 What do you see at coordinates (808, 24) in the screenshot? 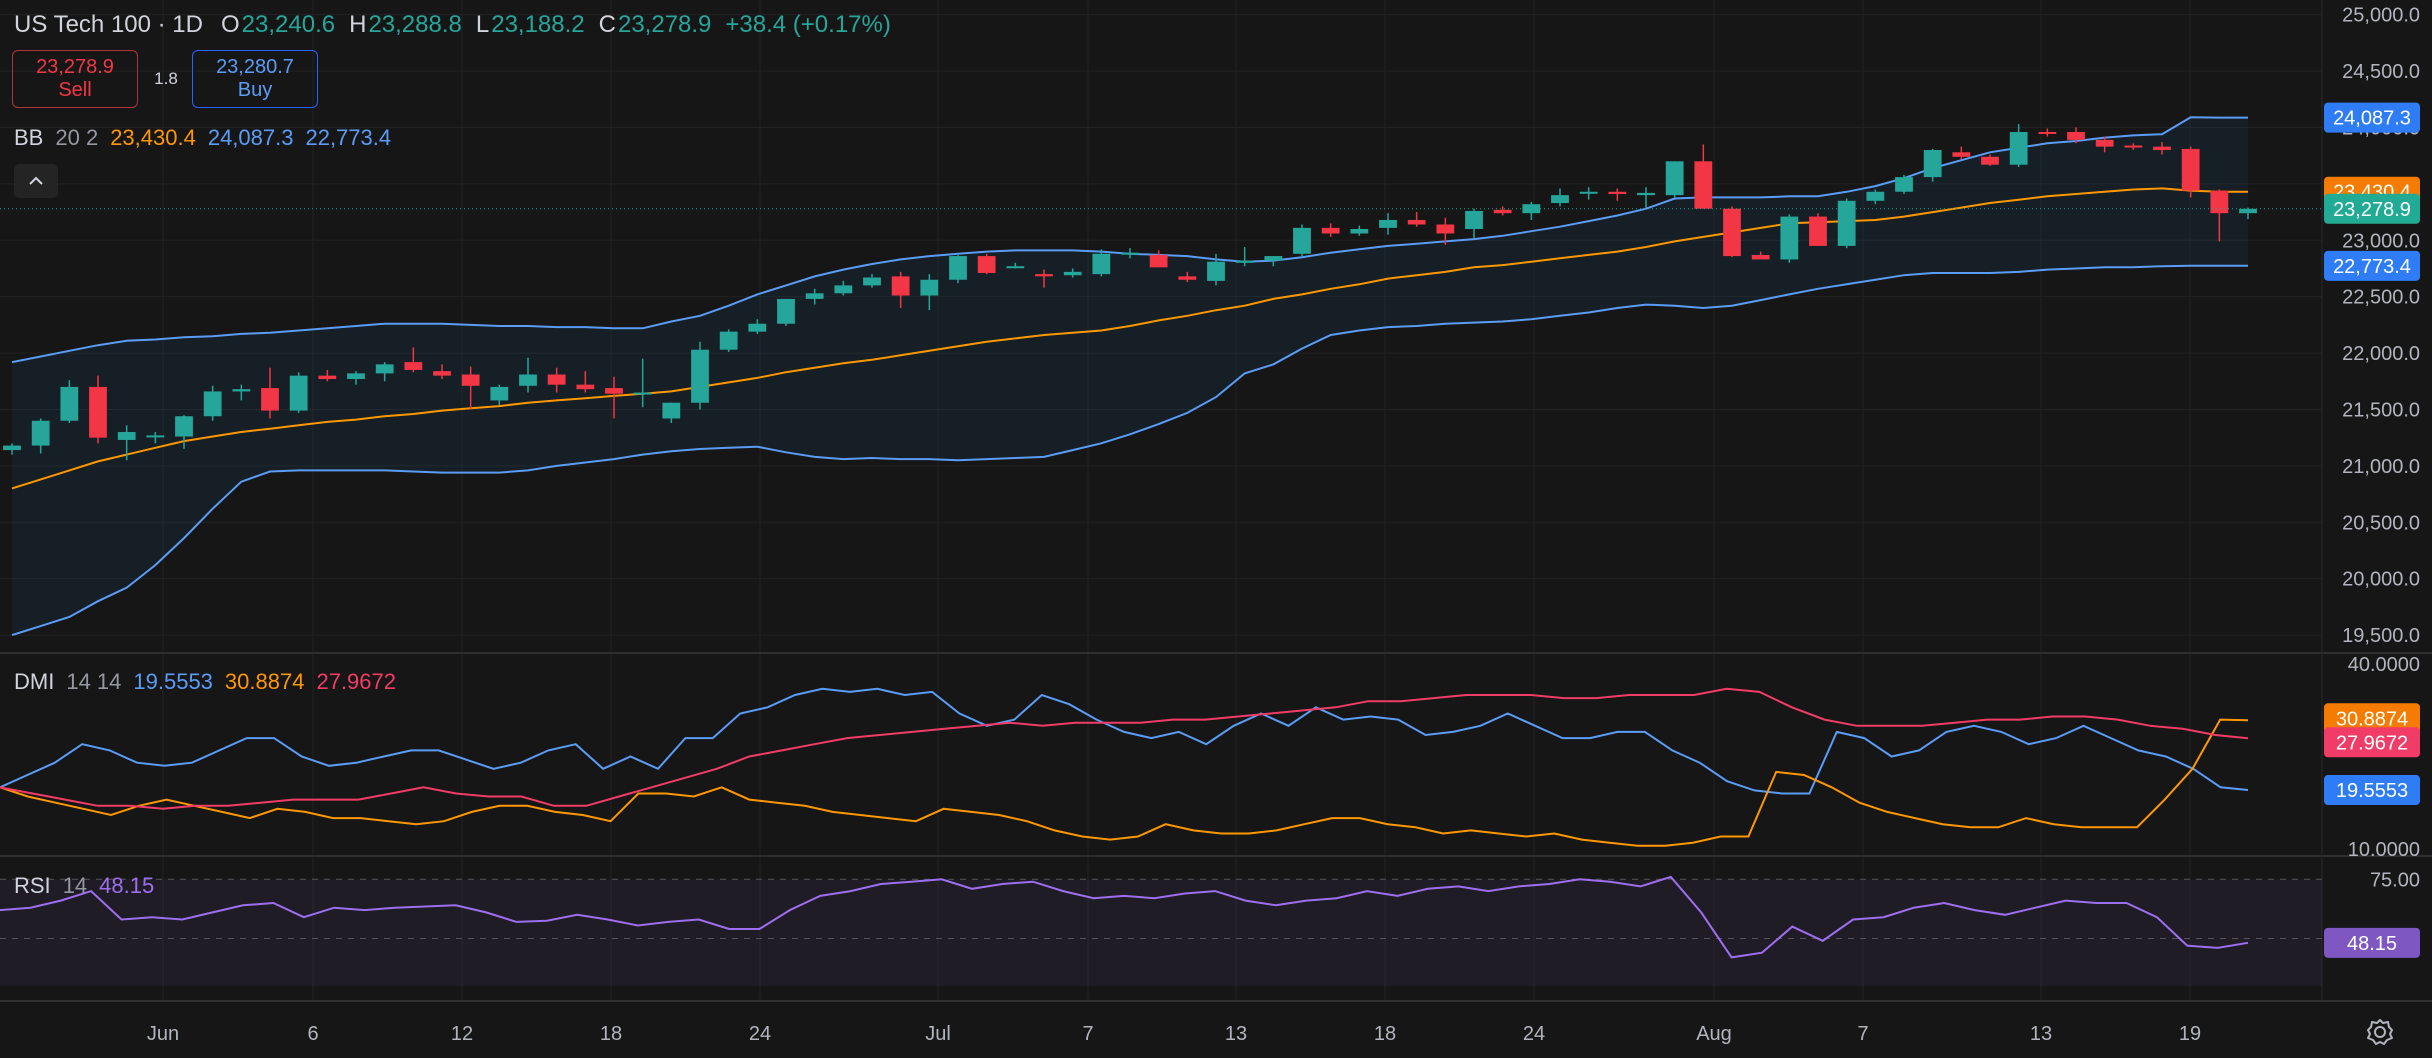
I see `change-value: +38.4 (+0.17%)` at bounding box center [808, 24].